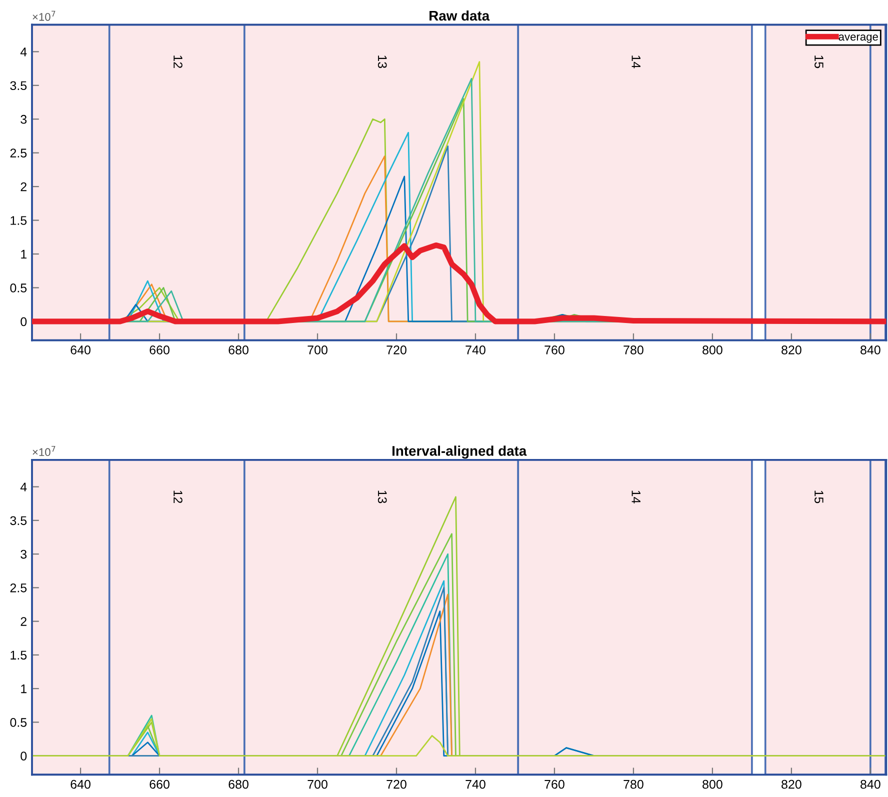 This screenshot has height=797, width=888. What do you see at coordinates (459, 452) in the screenshot?
I see `chart-title: Interval-aligned data` at bounding box center [459, 452].